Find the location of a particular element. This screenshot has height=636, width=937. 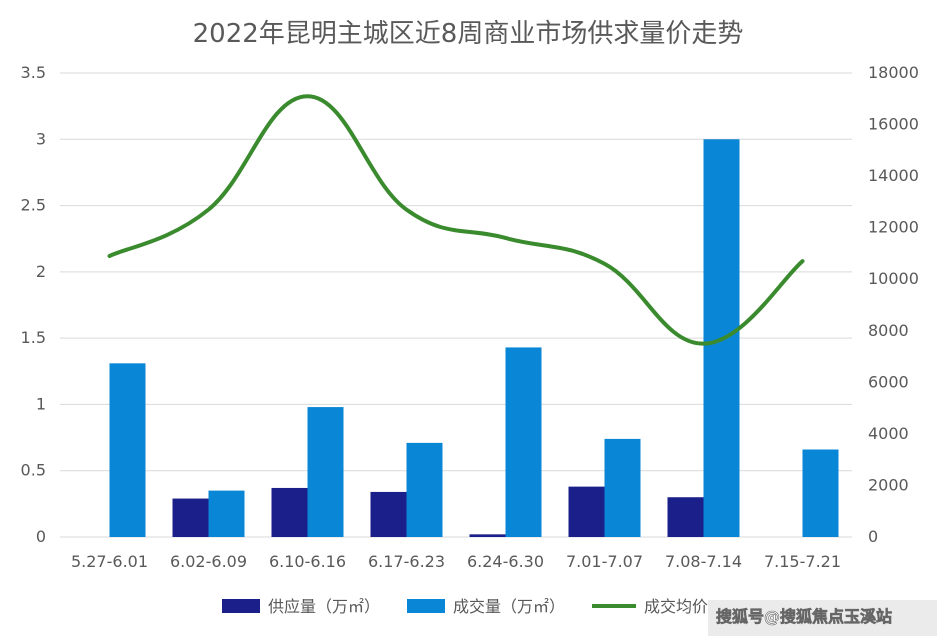

right-tick-label: 8000 is located at coordinates (888, 330).